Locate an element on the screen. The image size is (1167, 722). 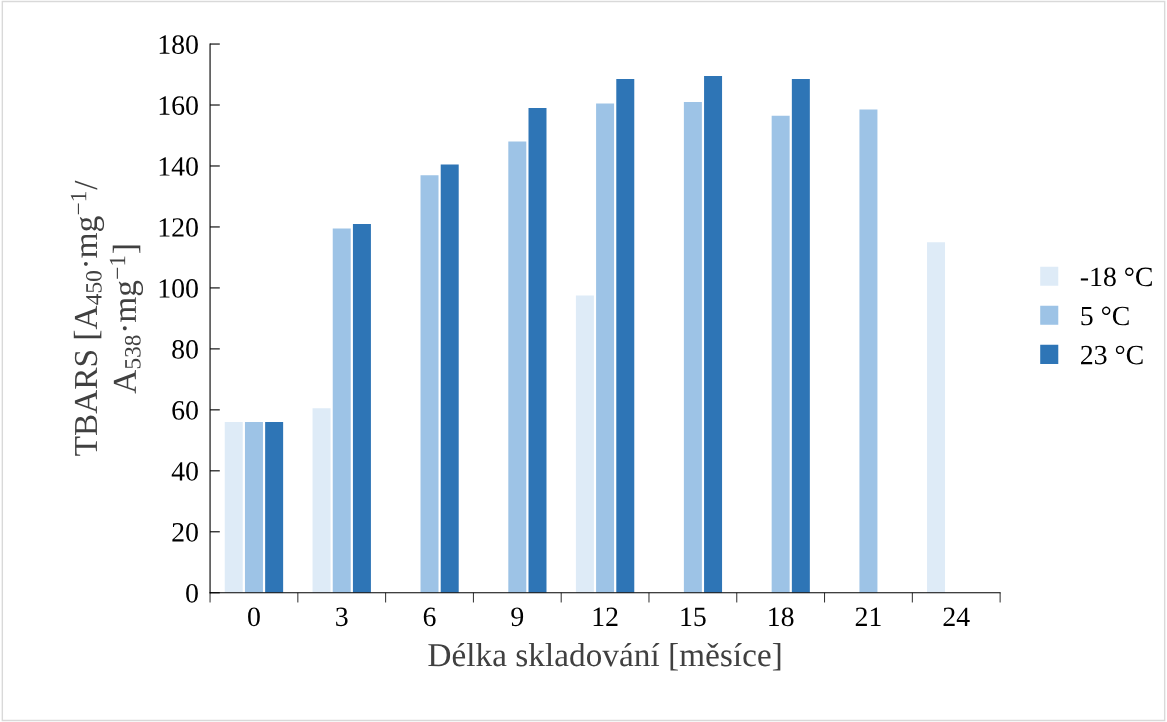
y-tick-label: 180 is located at coordinates (178, 44).